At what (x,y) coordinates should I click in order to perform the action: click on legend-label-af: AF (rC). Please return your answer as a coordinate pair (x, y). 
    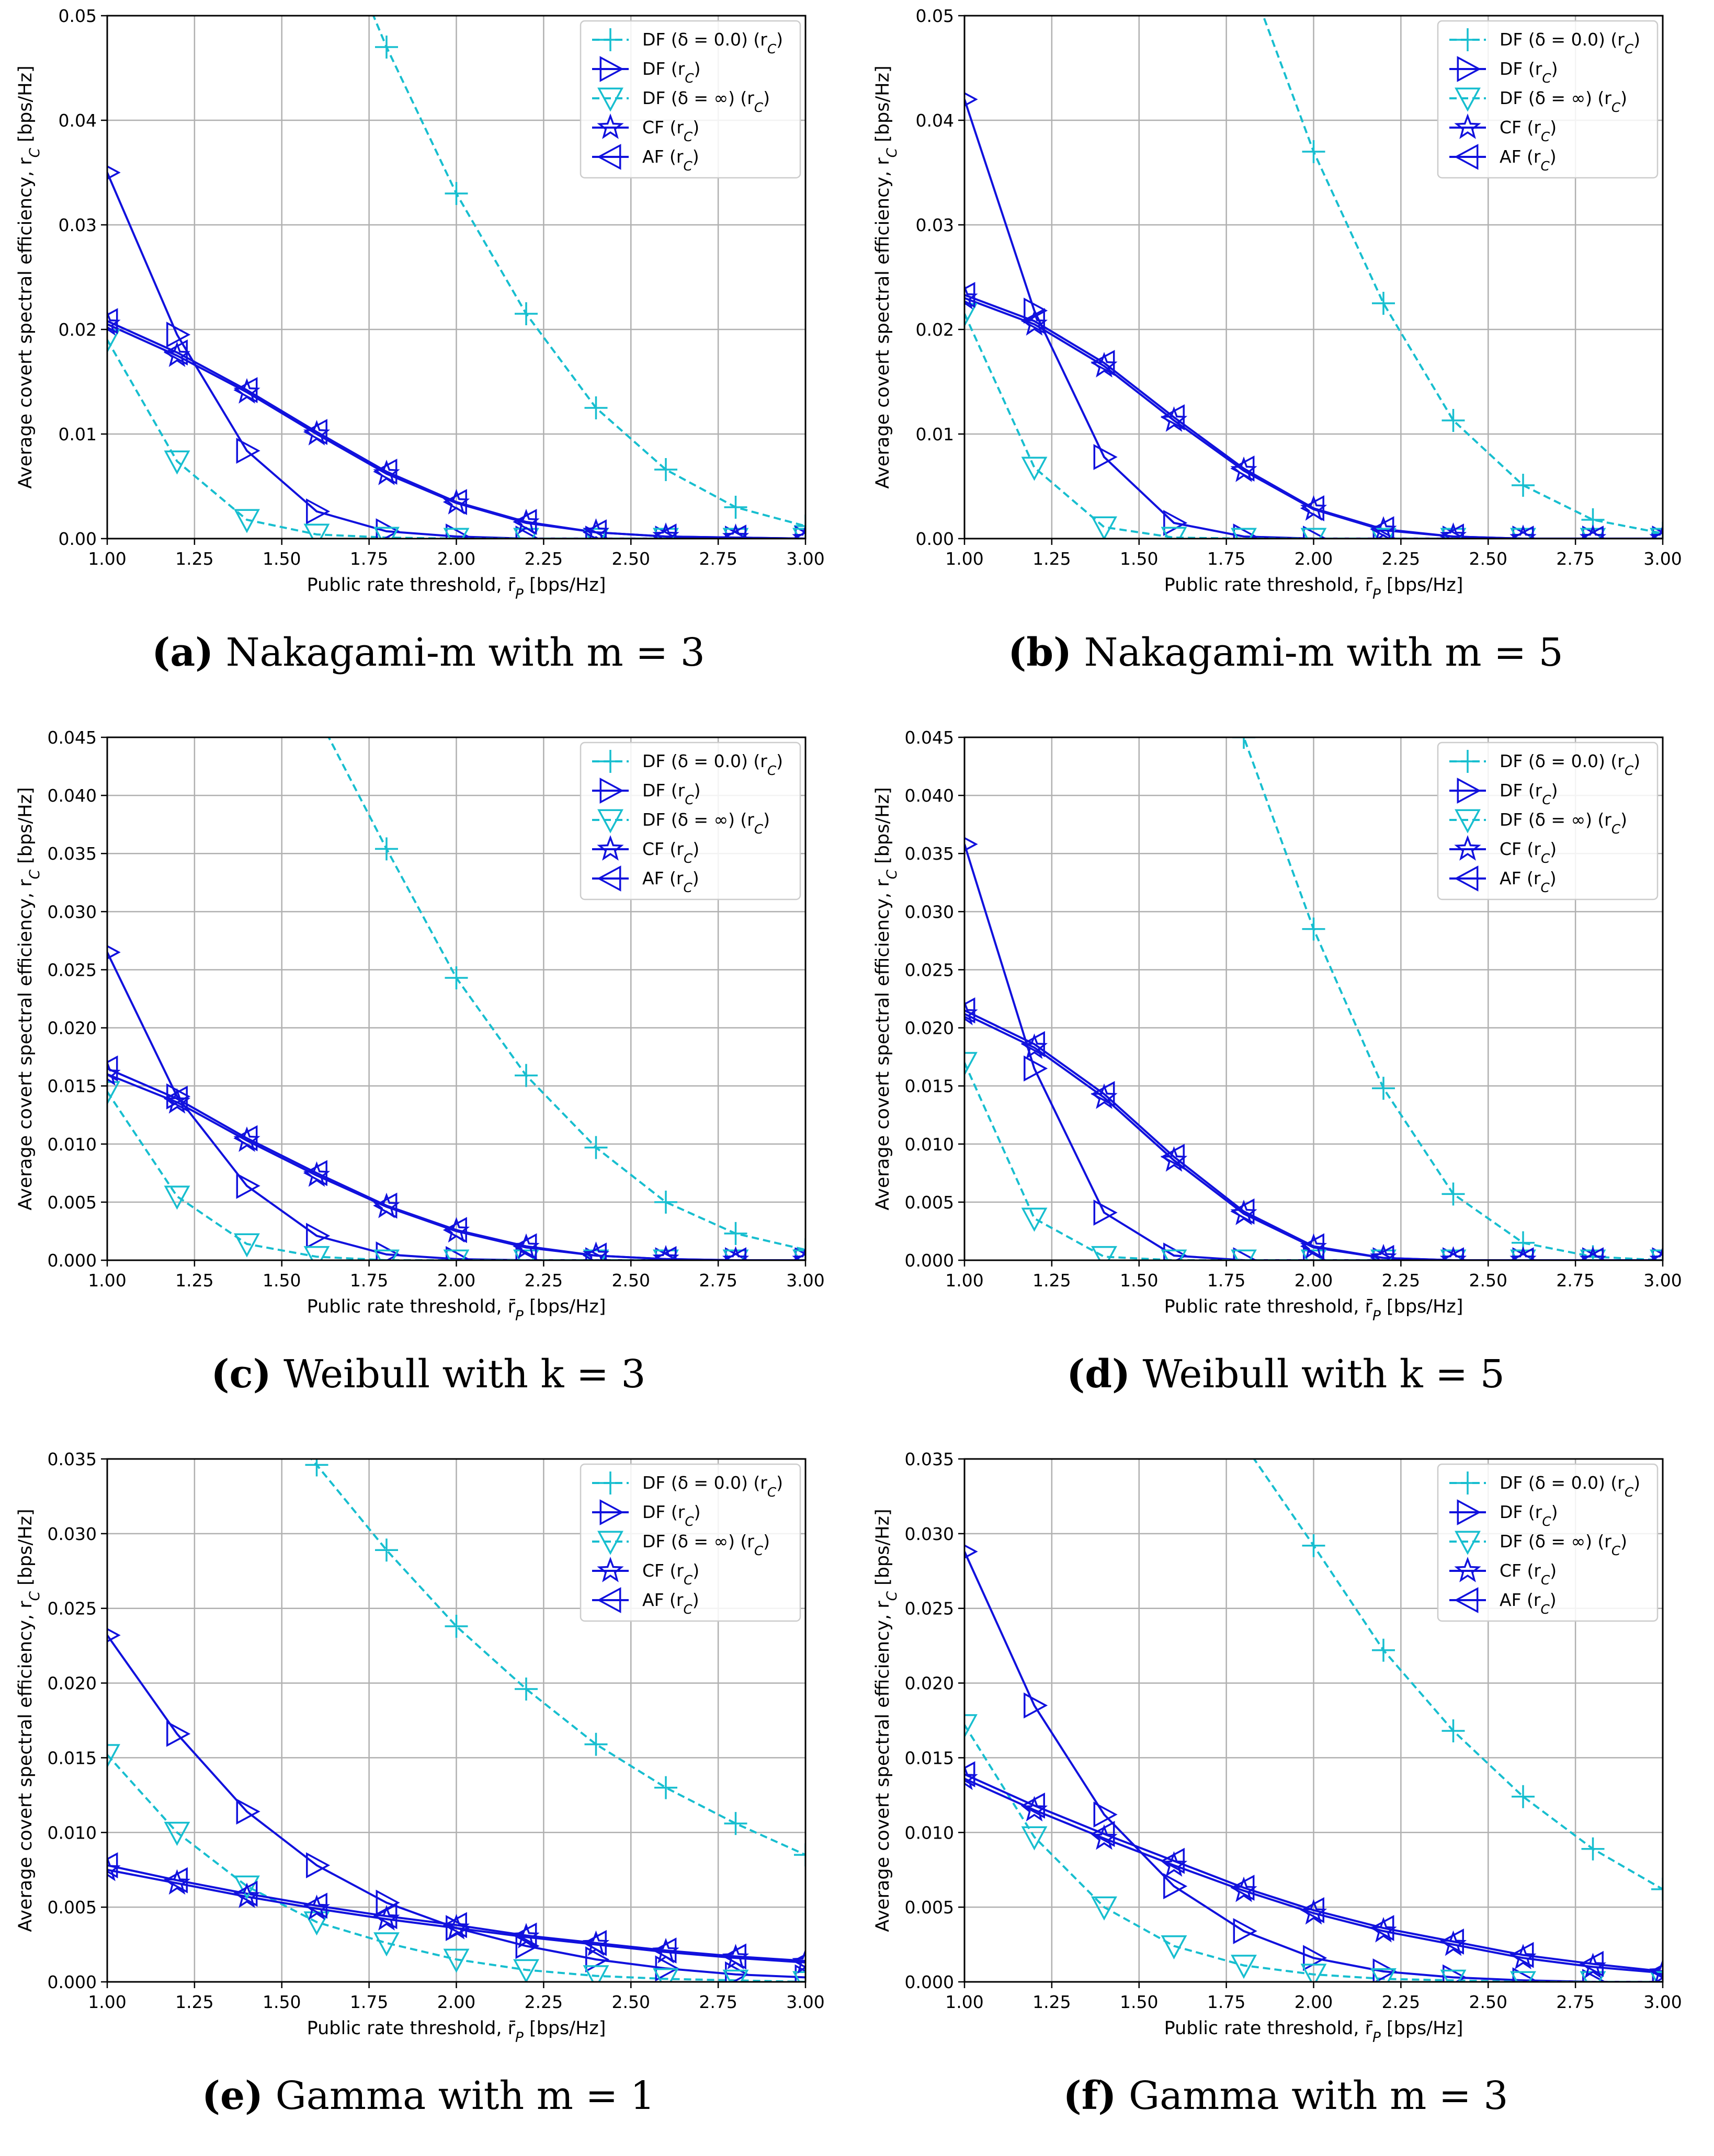
    Looking at the image, I should click on (670, 1604).